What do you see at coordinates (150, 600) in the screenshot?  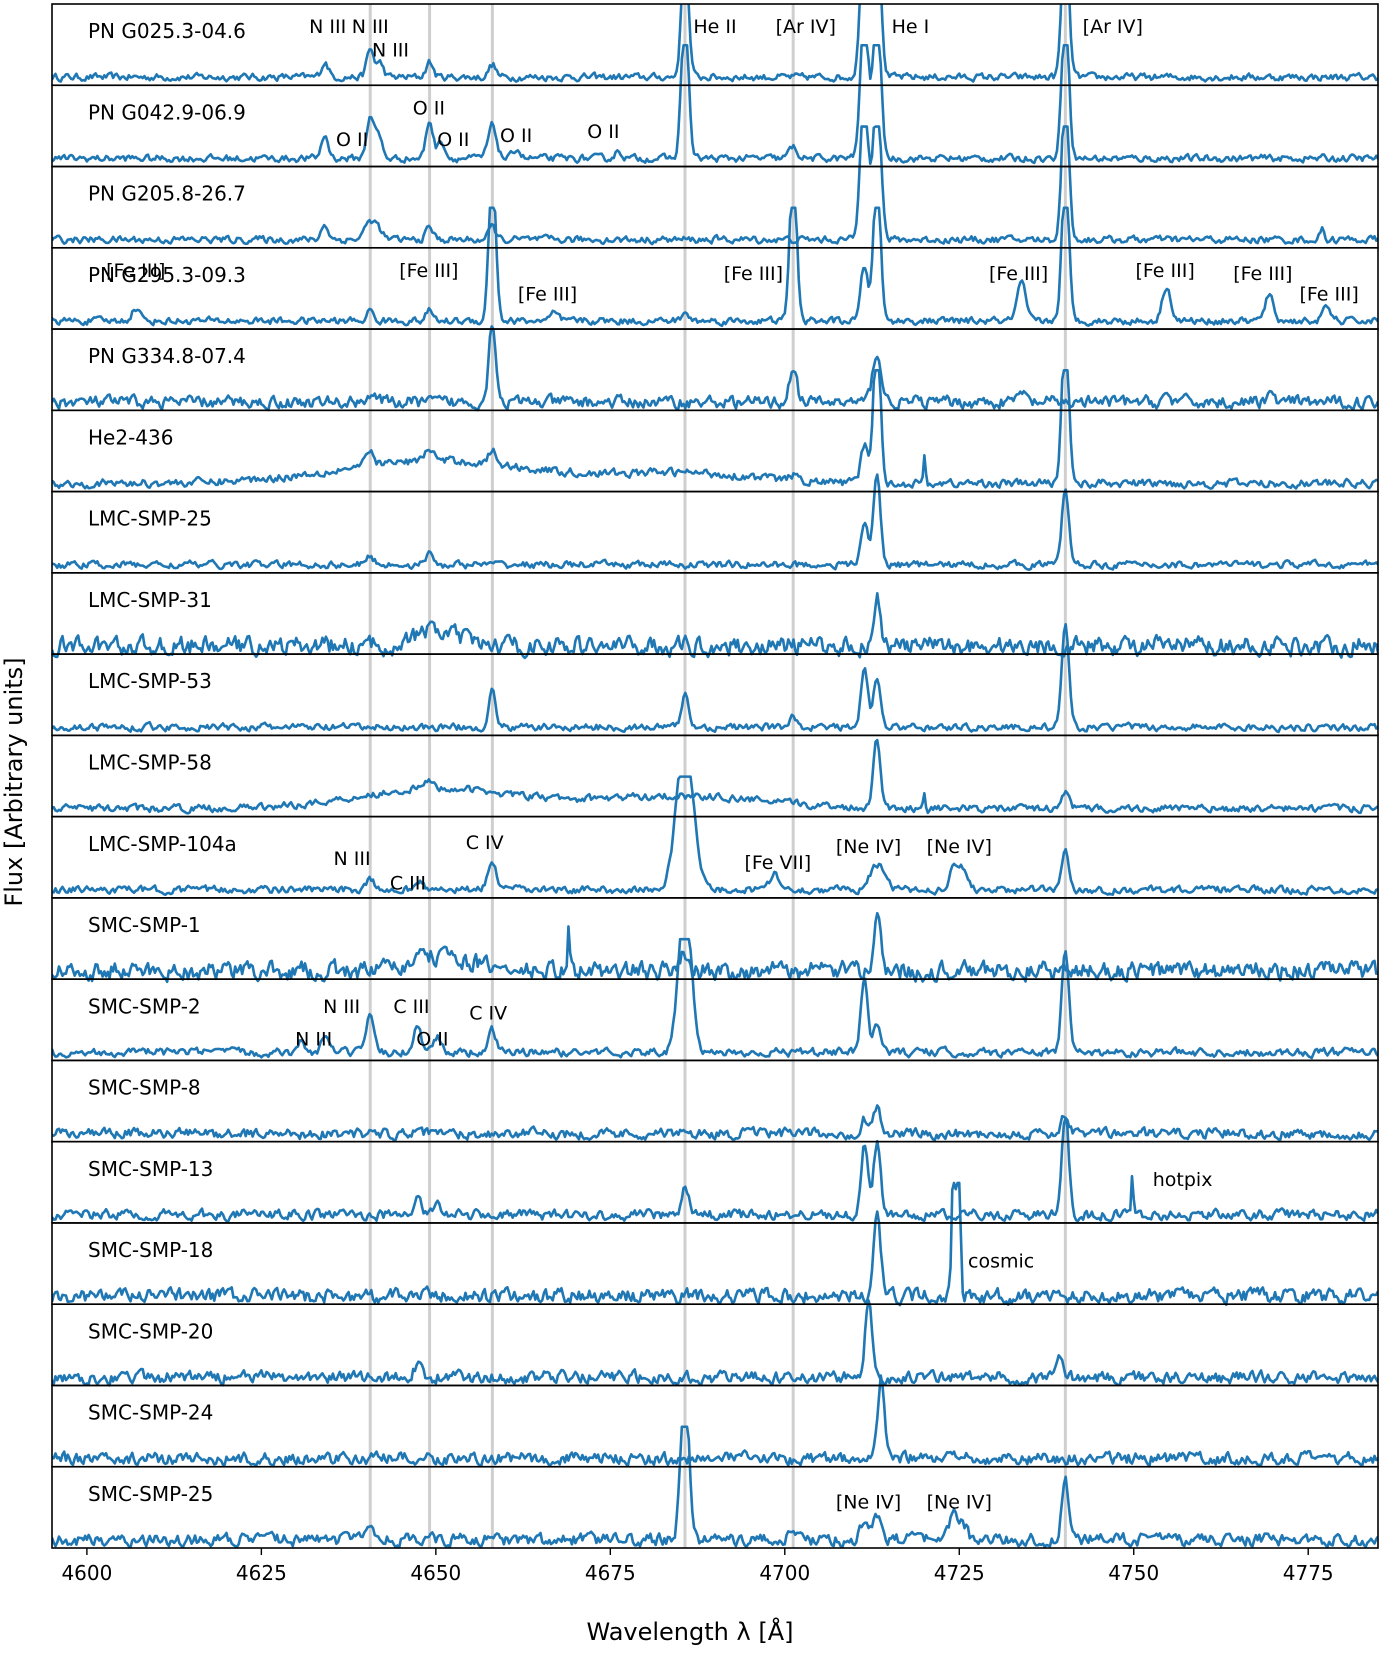 I see `panel-name-label: LMC-SMP-31` at bounding box center [150, 600].